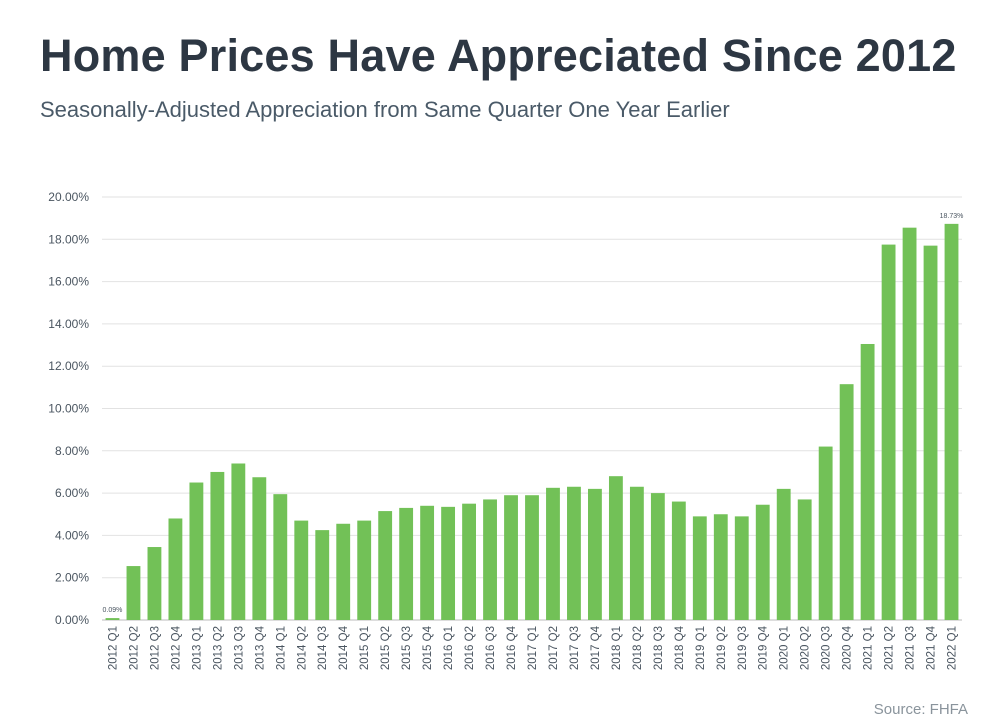 The height and width of the screenshot is (728, 1000). Describe the element at coordinates (470, 648) in the screenshot. I see `x-tick-label: 2016 Q2` at that location.